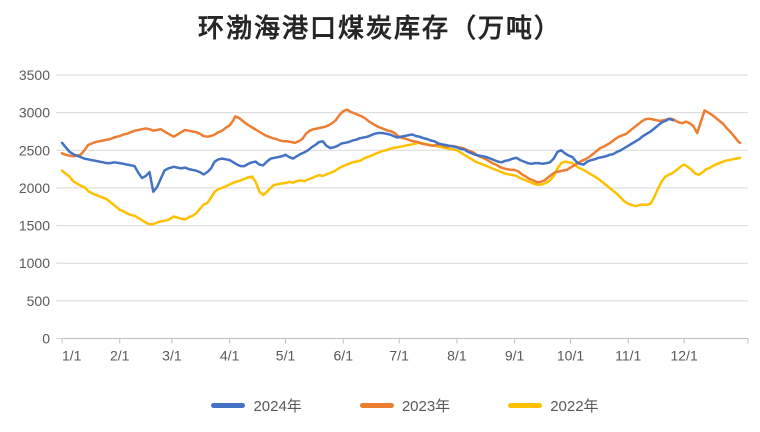 The width and height of the screenshot is (760, 432). What do you see at coordinates (172, 356) in the screenshot?
I see `x-axis-label: 3/1` at bounding box center [172, 356].